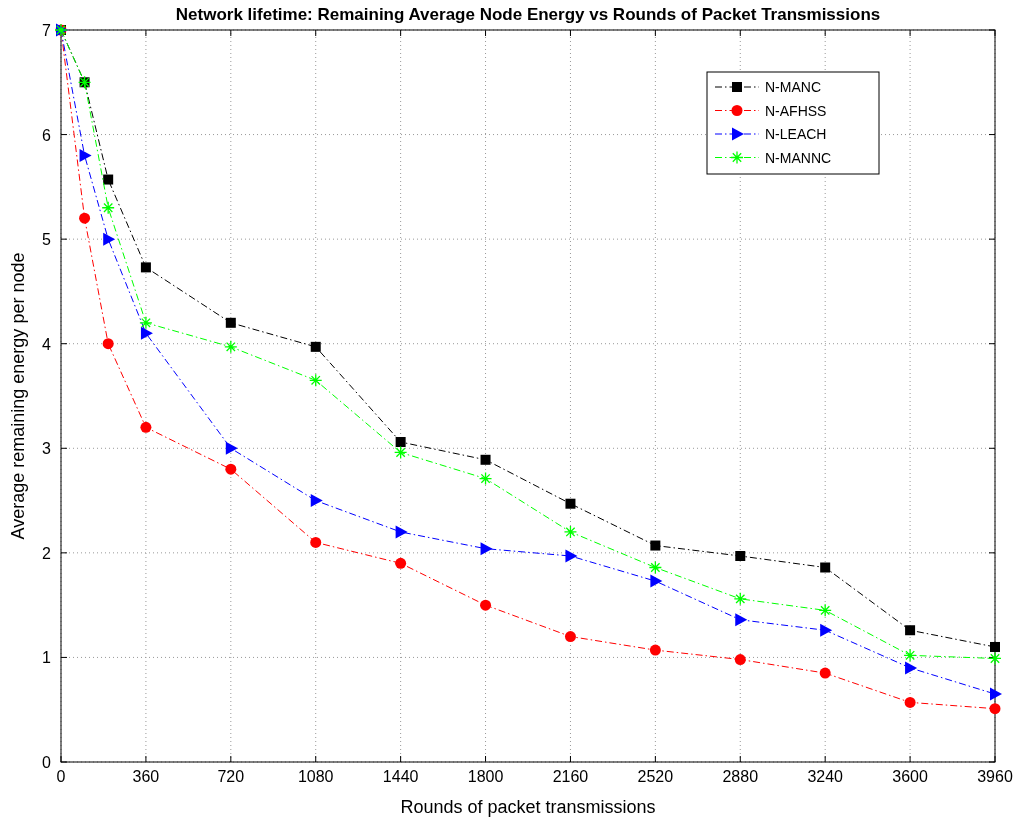 This screenshot has height=825, width=1024. What do you see at coordinates (793, 87) in the screenshot?
I see `legend-label: N-MANC` at bounding box center [793, 87].